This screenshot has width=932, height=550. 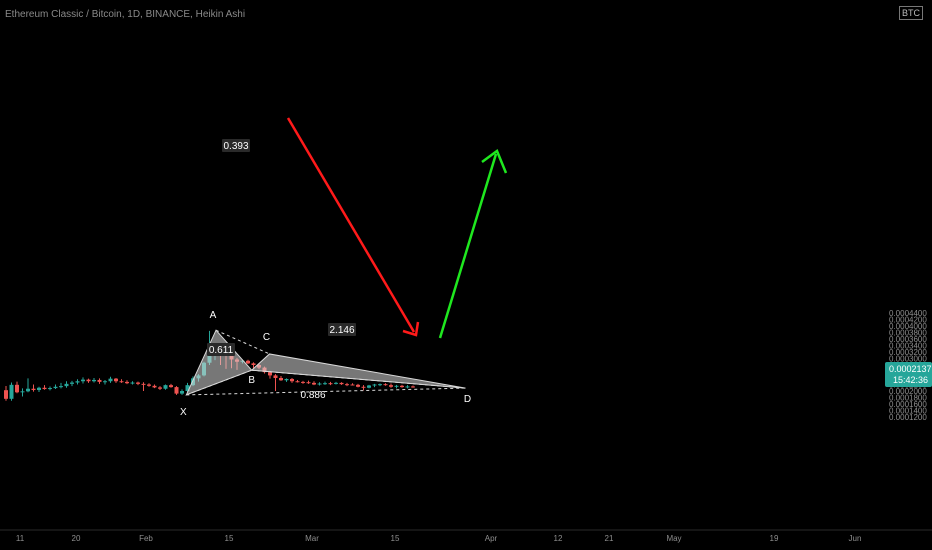 What do you see at coordinates (908, 313) in the screenshot?
I see `y-tick-label: 0.0004400` at bounding box center [908, 313].